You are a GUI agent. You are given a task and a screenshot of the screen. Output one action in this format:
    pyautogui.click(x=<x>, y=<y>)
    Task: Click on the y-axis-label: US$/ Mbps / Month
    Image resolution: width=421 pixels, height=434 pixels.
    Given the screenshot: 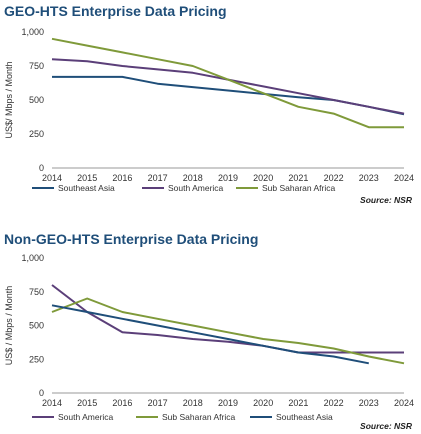 What is the action you would take?
    pyautogui.click(x=9, y=99)
    